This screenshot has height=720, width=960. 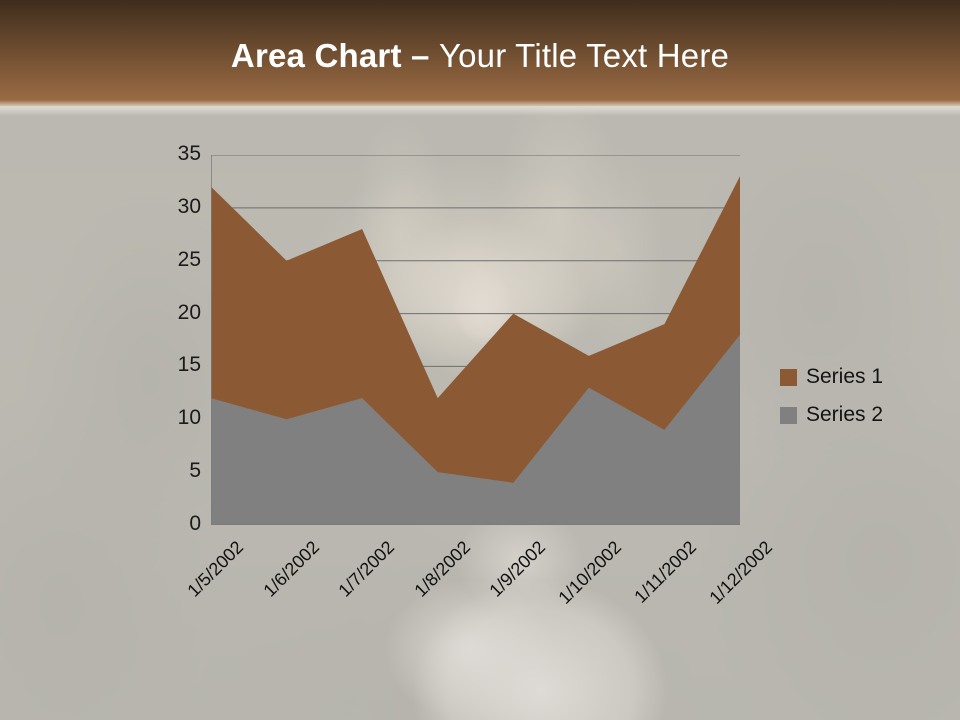 I want to click on page-title-rest: Your Title Text Here, so click(x=584, y=55).